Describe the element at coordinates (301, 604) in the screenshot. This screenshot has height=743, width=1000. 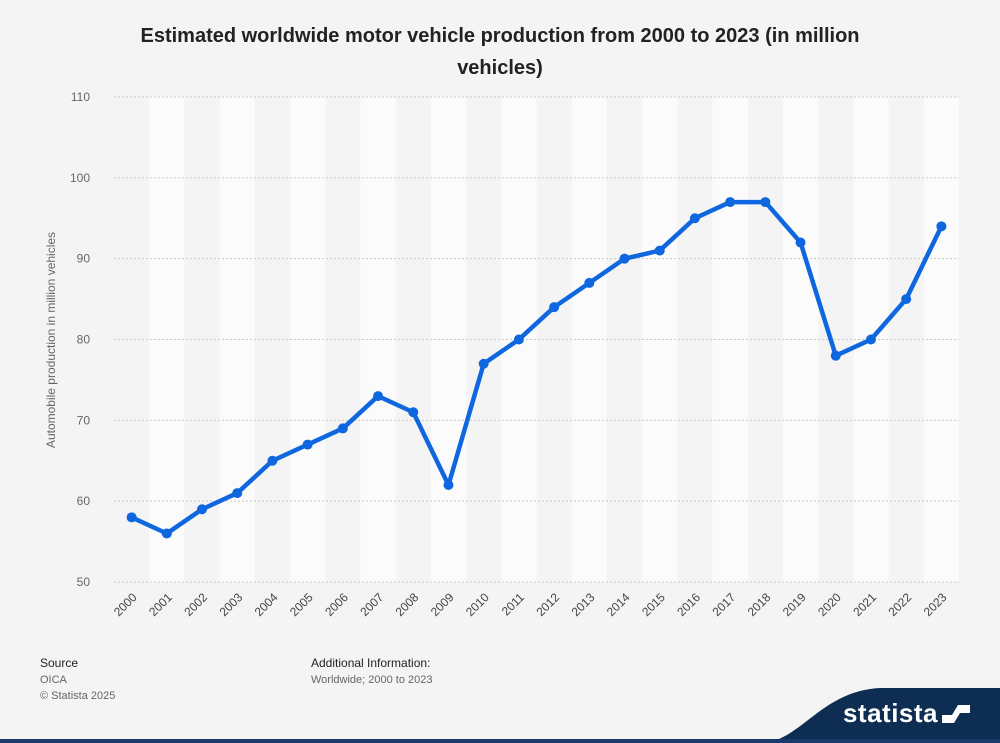
I see `x-tick-label: 2005` at that location.